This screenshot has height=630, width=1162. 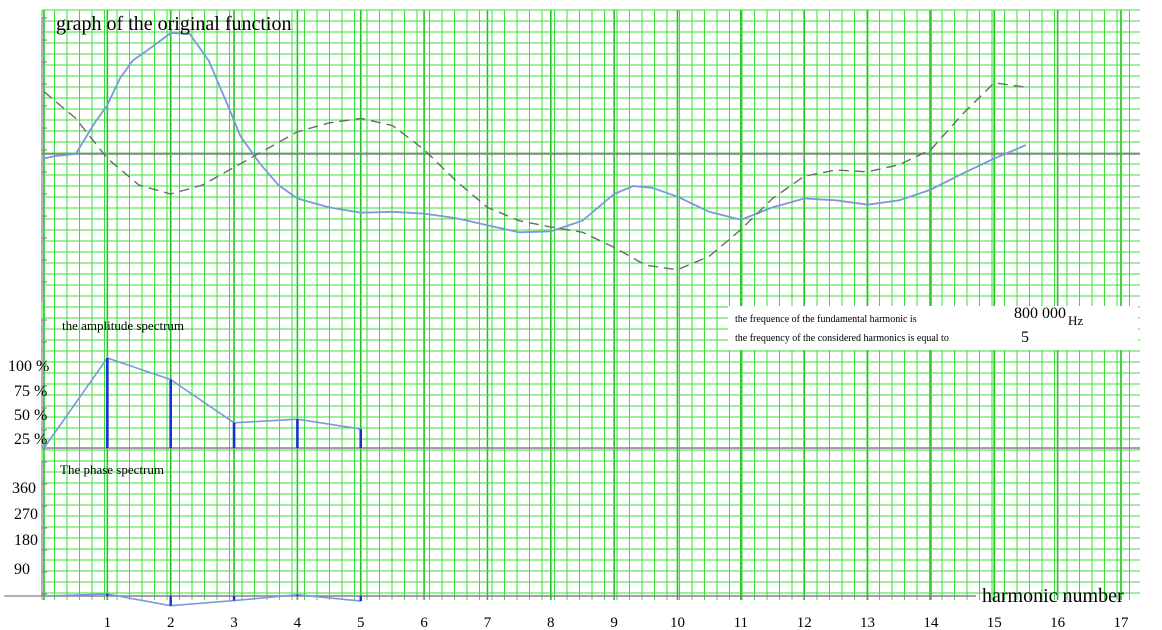 What do you see at coordinates (1053, 596) in the screenshot?
I see `x-axis-label: harmonic number` at bounding box center [1053, 596].